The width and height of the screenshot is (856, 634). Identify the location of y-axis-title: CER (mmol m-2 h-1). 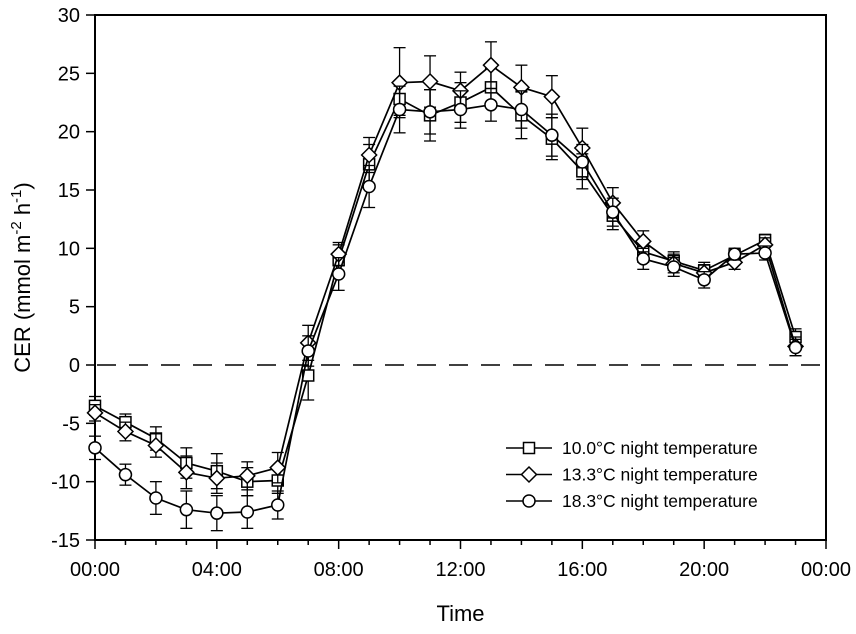
(21, 277).